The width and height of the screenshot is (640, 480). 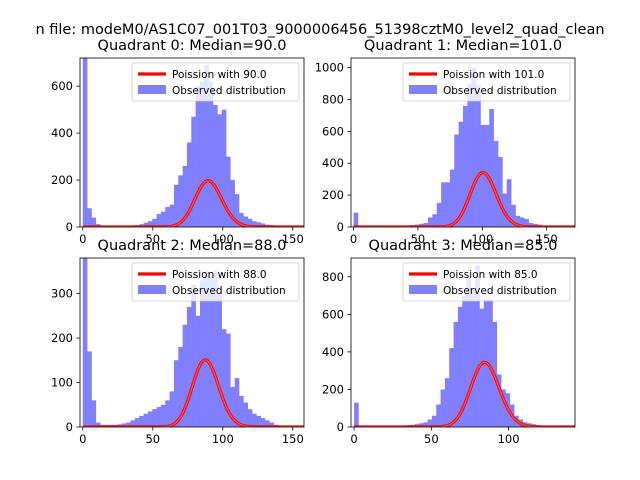 What do you see at coordinates (62, 294) in the screenshot?
I see `y-tick-label: 300` at bounding box center [62, 294].